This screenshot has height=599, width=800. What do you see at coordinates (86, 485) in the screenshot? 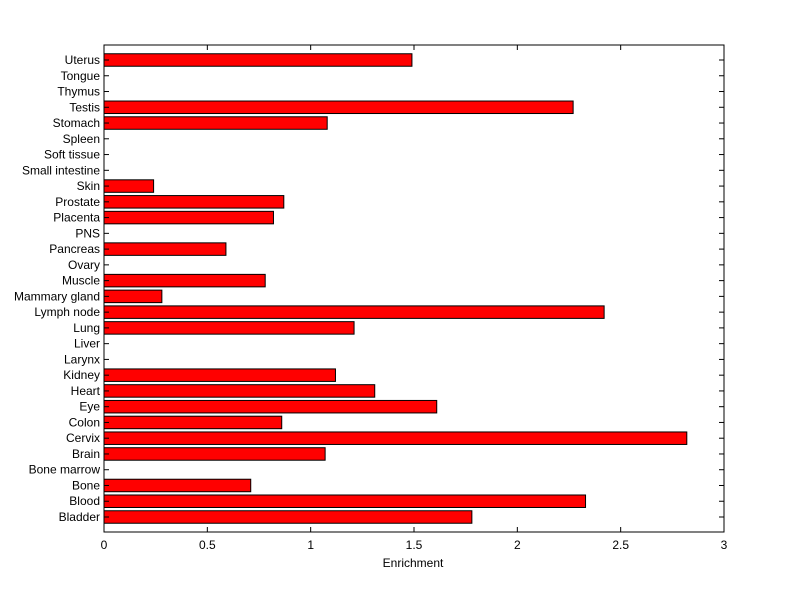
I see `y-tick-label-bone: Bone` at bounding box center [86, 485].